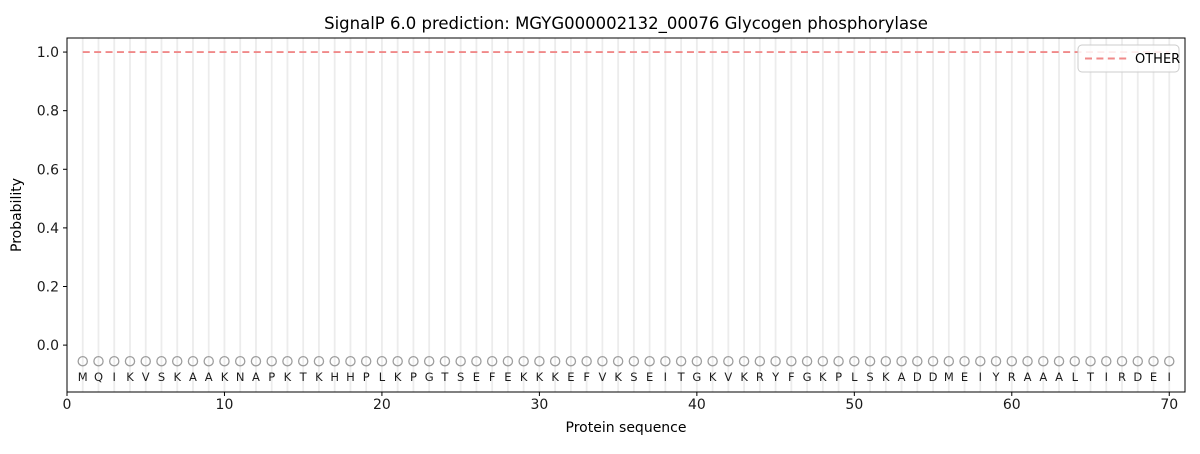 The height and width of the screenshot is (454, 1200). I want to click on y-axis-ticks: 0.0 0.2 0.4 0.6 0.8 1.0, so click(52, 199).